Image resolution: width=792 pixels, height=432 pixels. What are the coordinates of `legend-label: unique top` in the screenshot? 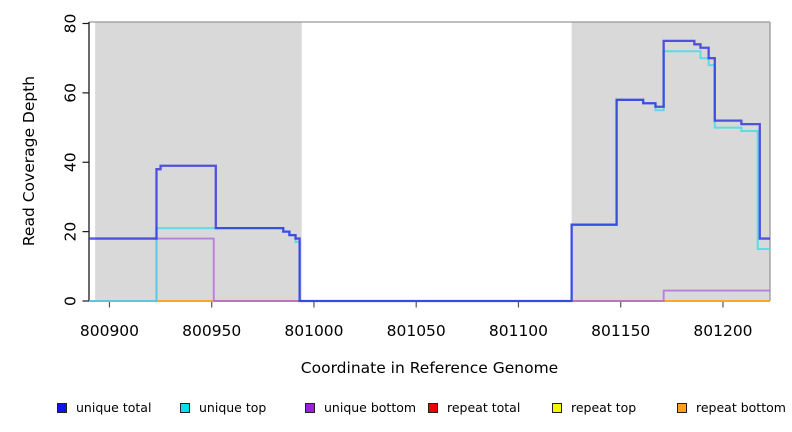 It's located at (233, 407).